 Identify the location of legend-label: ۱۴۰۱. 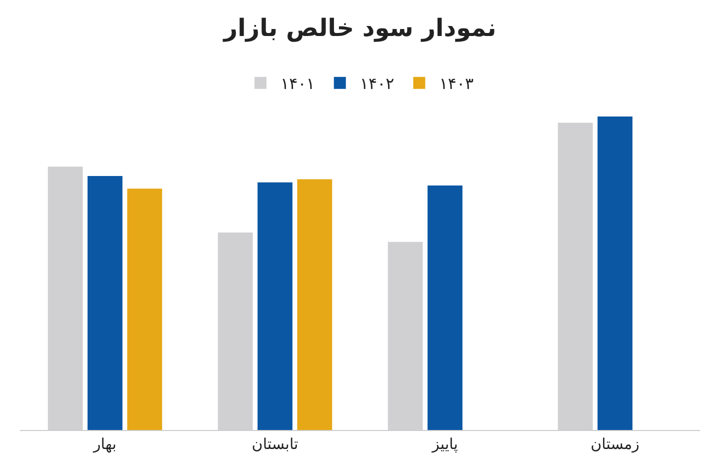
(297, 84).